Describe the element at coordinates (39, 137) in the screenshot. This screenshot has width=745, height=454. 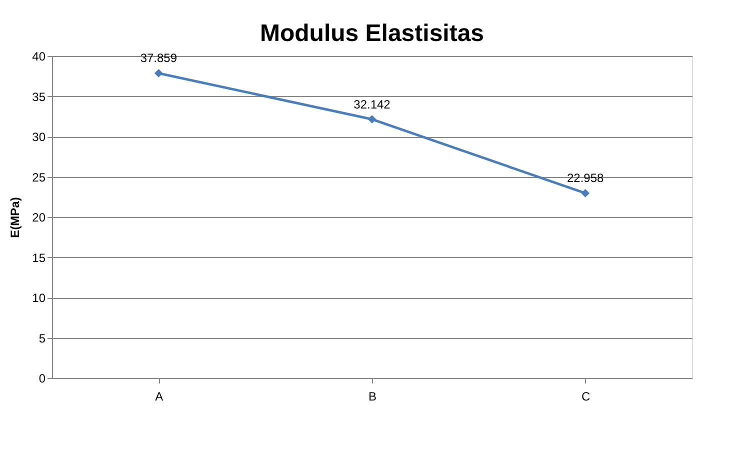
I see `y-tick-label: 30` at that location.